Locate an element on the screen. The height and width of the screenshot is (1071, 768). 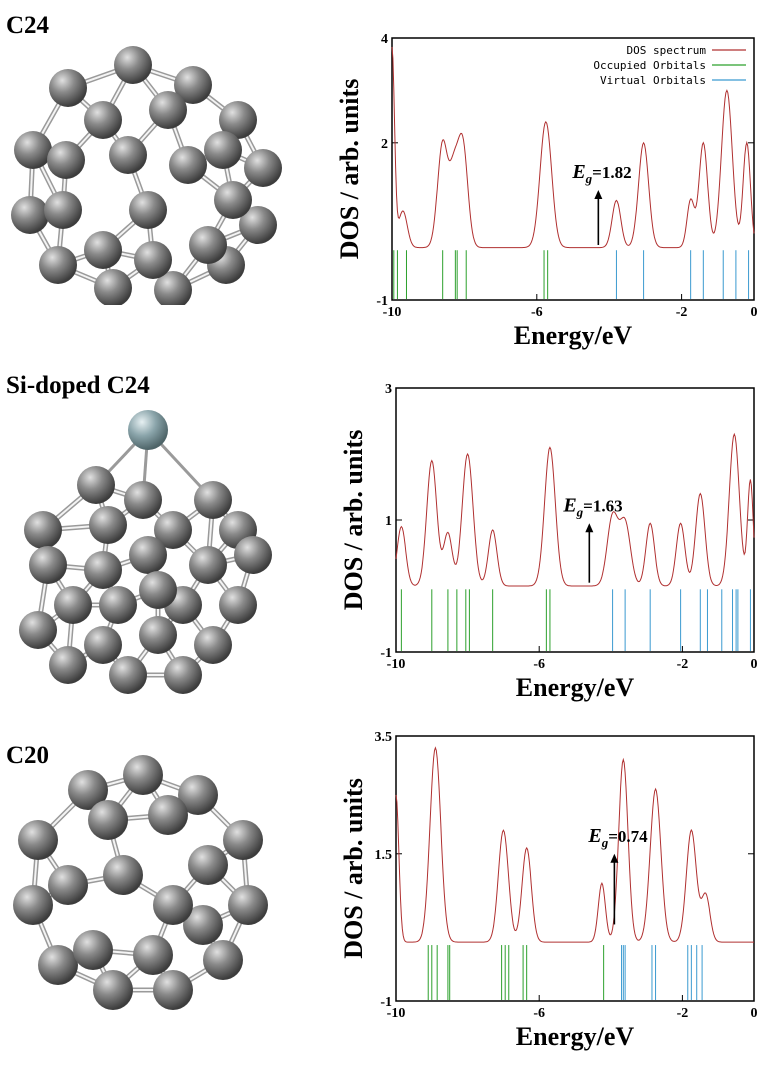
si-doped-c24-molecule-image is located at coordinates (145, 552).